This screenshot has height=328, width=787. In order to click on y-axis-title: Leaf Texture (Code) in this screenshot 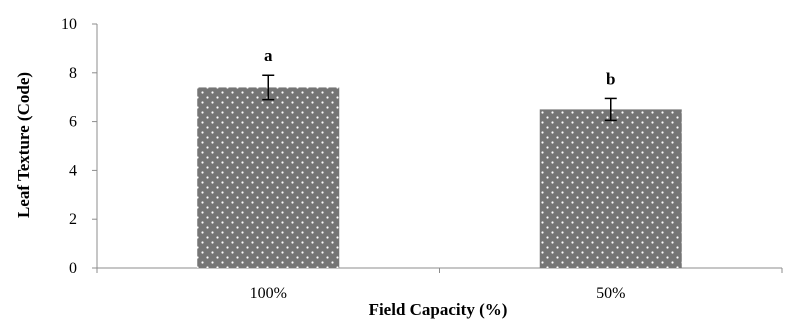, I will do `click(23, 145)`.